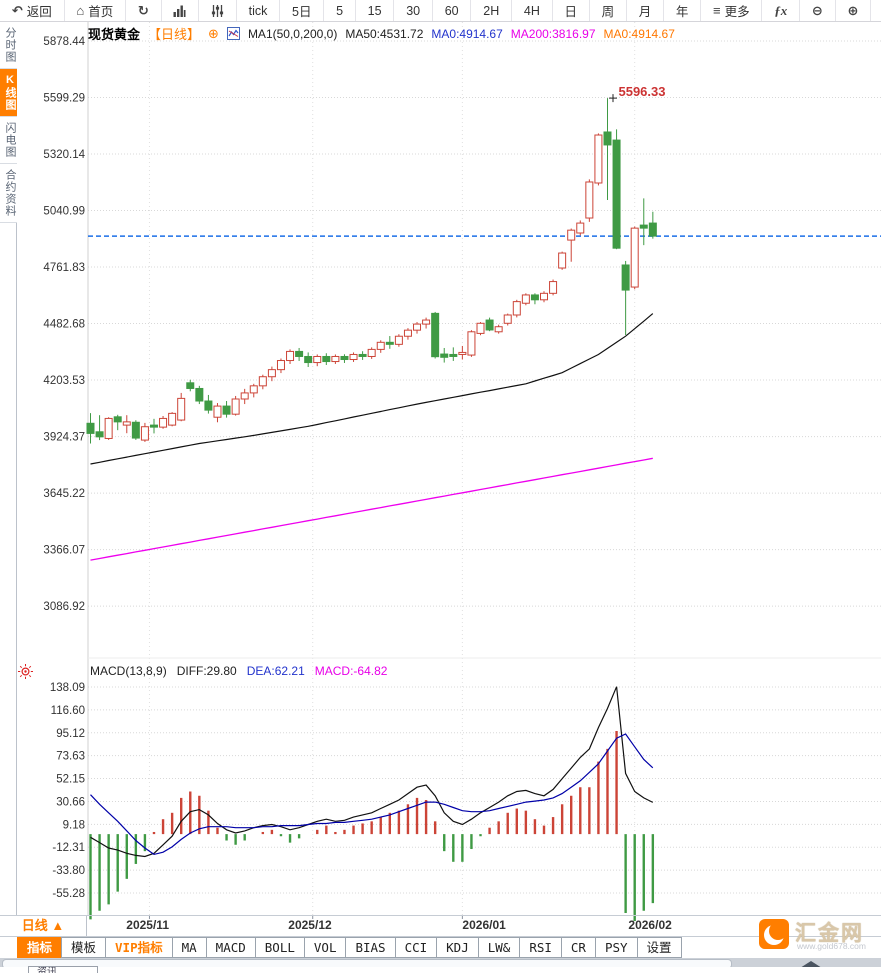 Image resolution: width=881 pixels, height=973 pixels. I want to click on sidebar-item-kline-chart: K线图, so click(8, 93).